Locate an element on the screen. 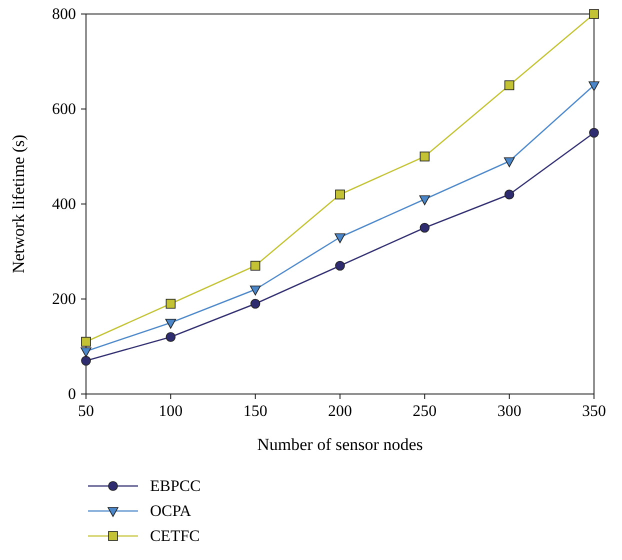 The height and width of the screenshot is (560, 622). y-tick-label: 0 is located at coordinates (72, 394).